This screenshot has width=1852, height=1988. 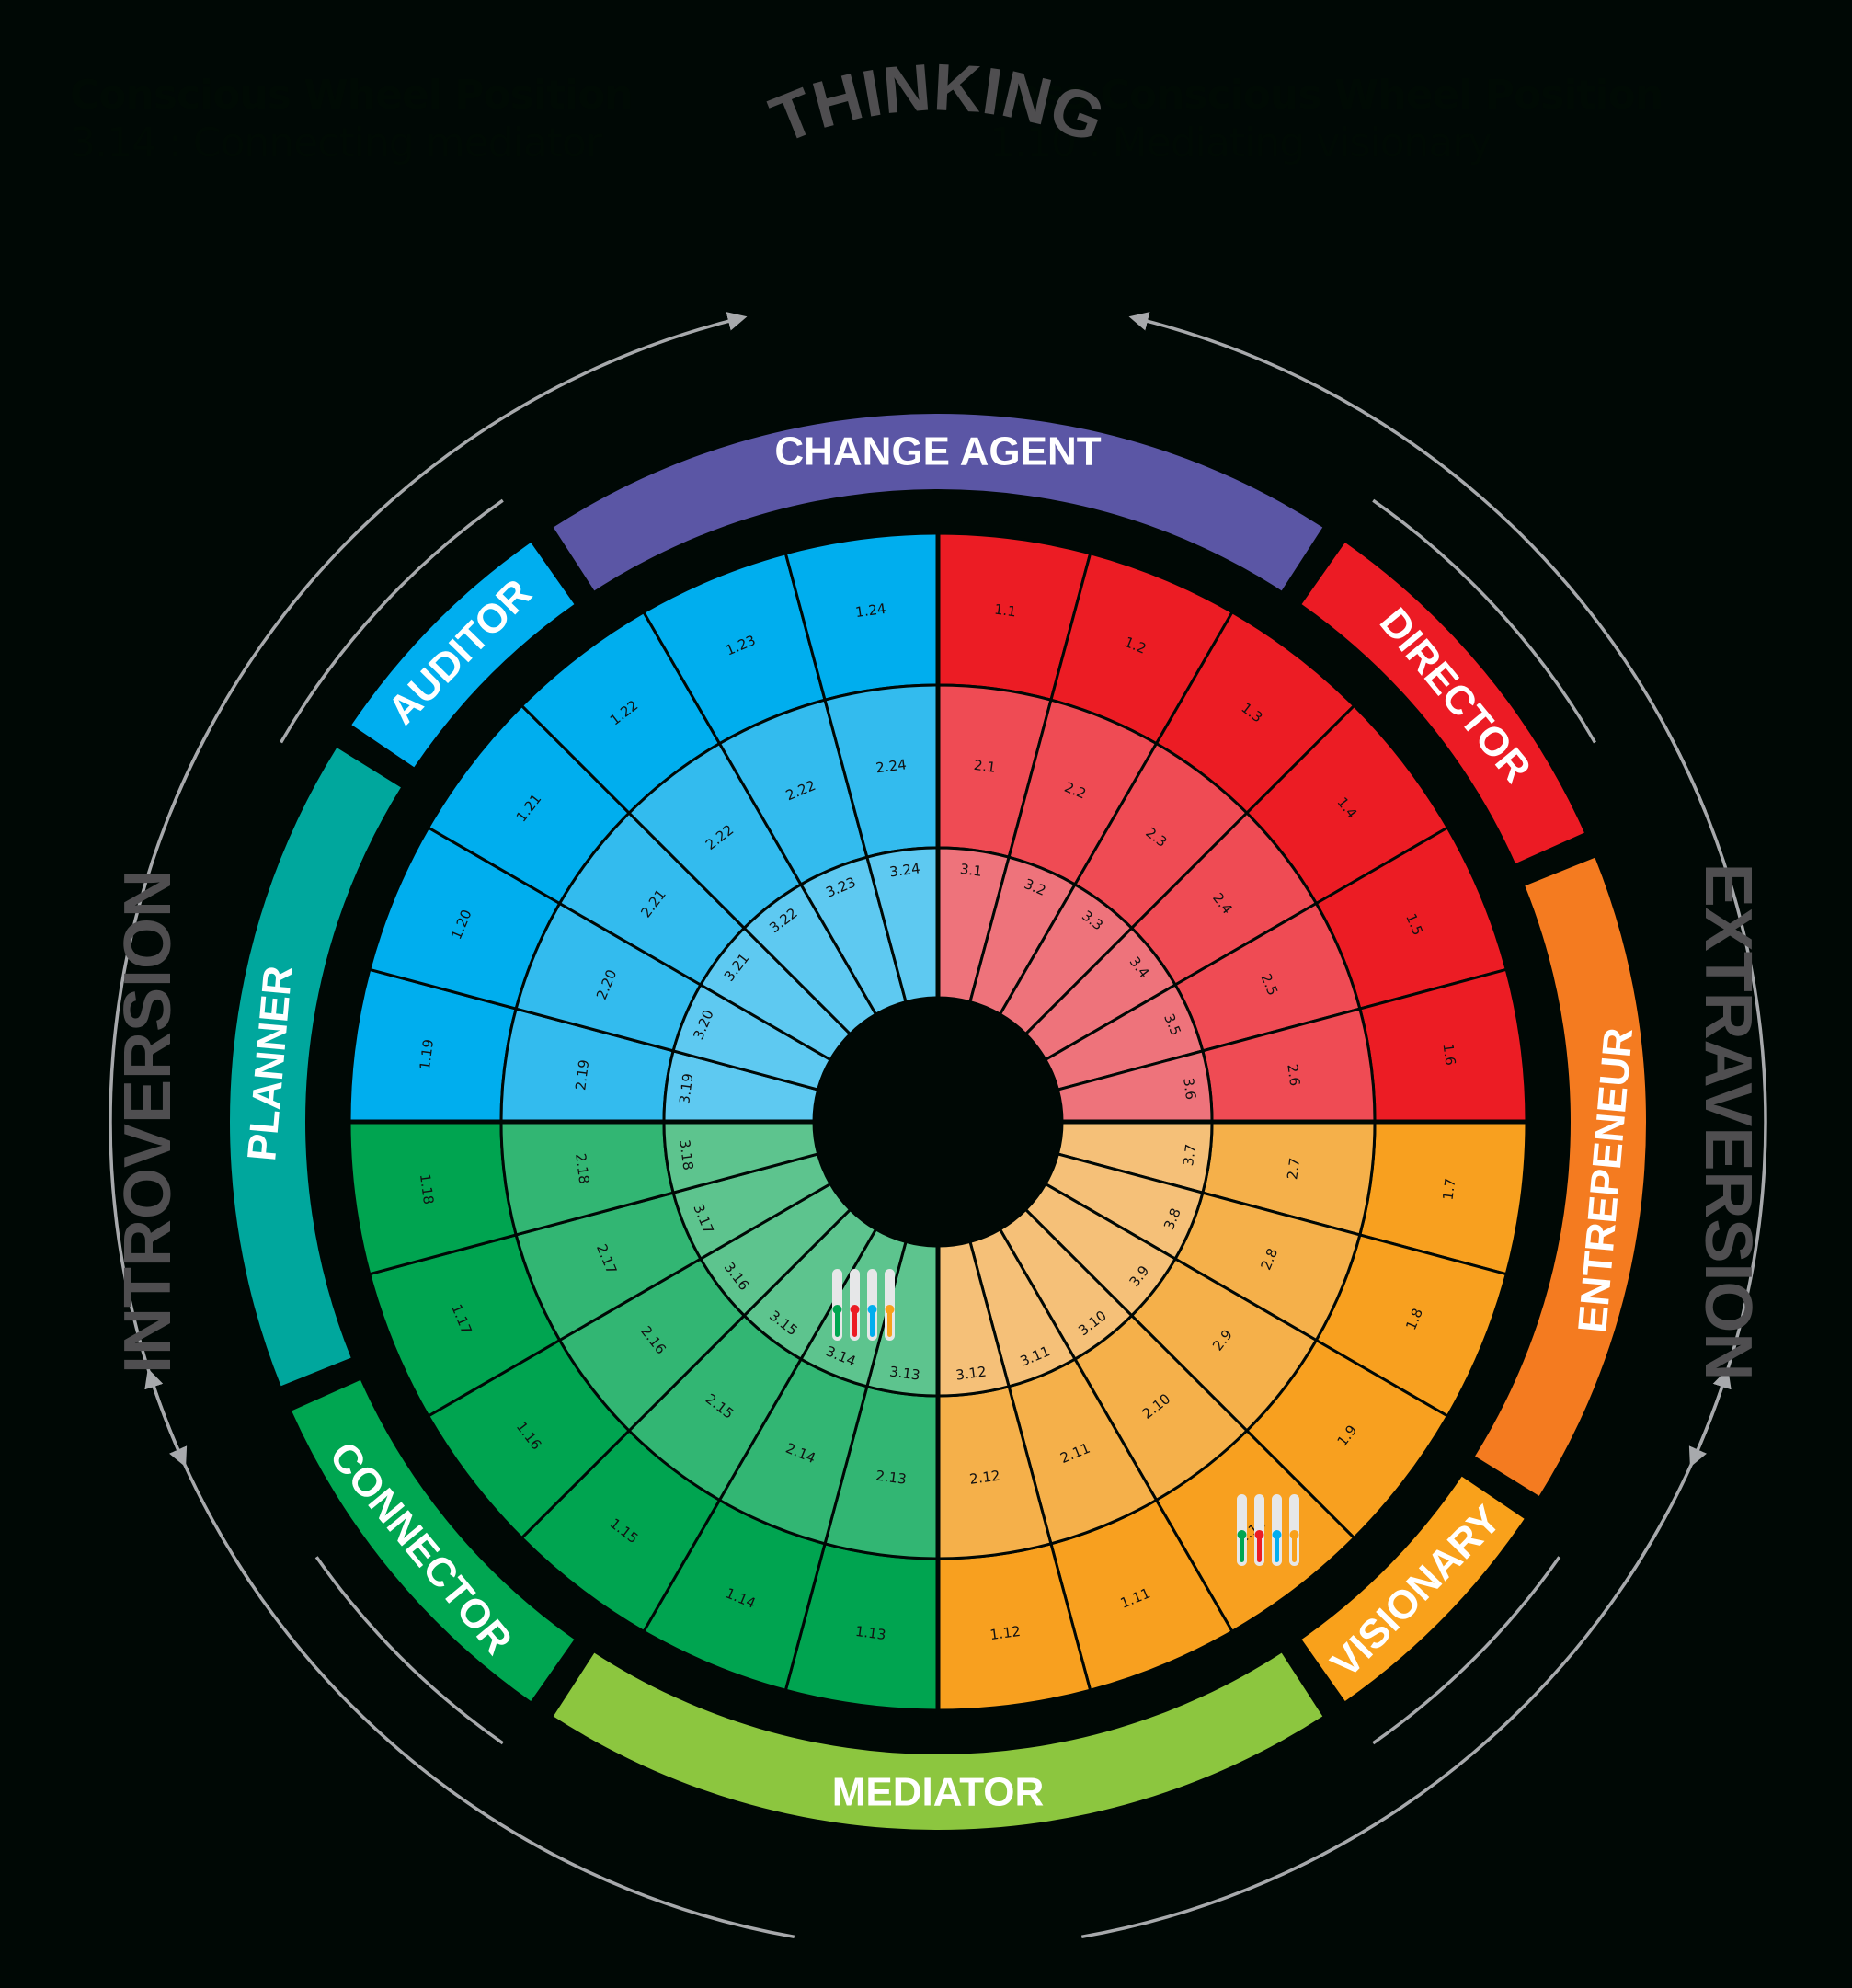 I want to click on segment-label: 3.19, so click(x=686, y=1088).